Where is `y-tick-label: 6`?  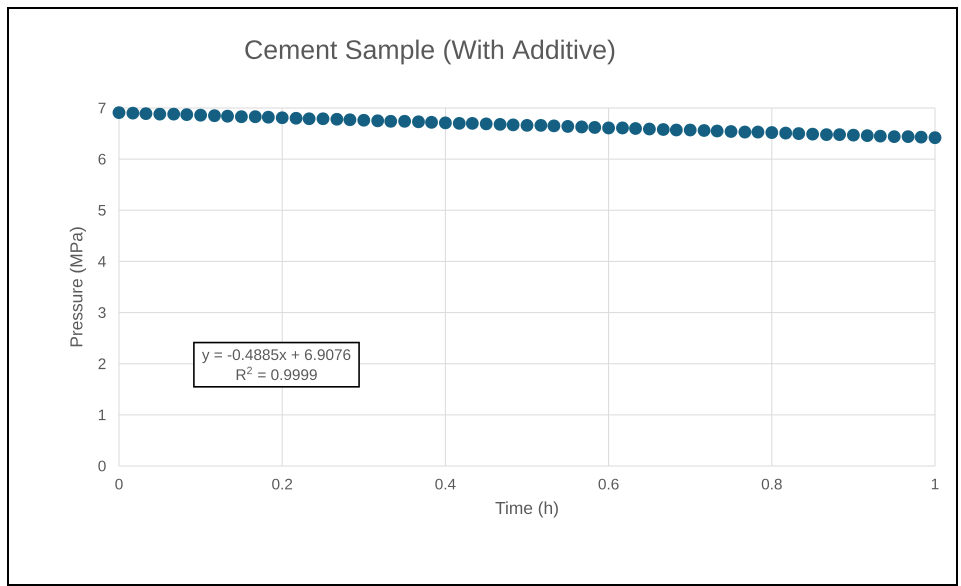
y-tick-label: 6 is located at coordinates (102, 159).